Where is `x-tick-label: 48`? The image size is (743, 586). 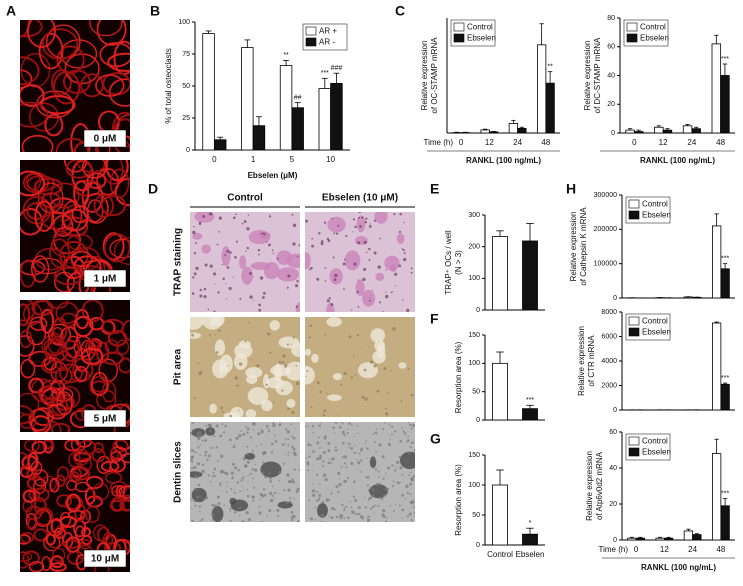
x-tick-label: 48 is located at coordinates (720, 549).